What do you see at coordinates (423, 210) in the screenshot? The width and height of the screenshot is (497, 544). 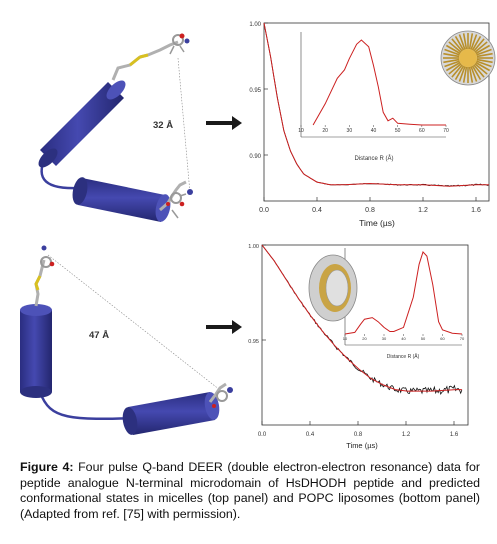 I see `top-xtick-3: 1.2` at bounding box center [423, 210].